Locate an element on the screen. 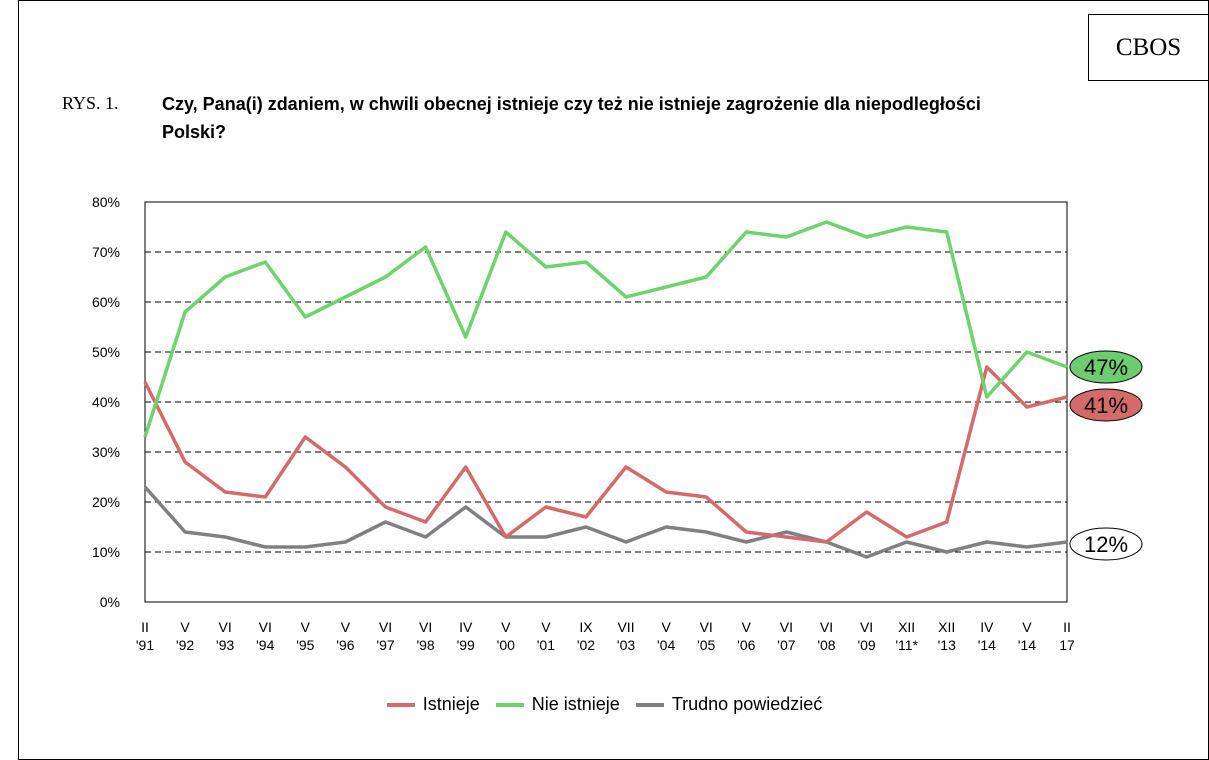  y-tick-label: 20% is located at coordinates (106, 502).